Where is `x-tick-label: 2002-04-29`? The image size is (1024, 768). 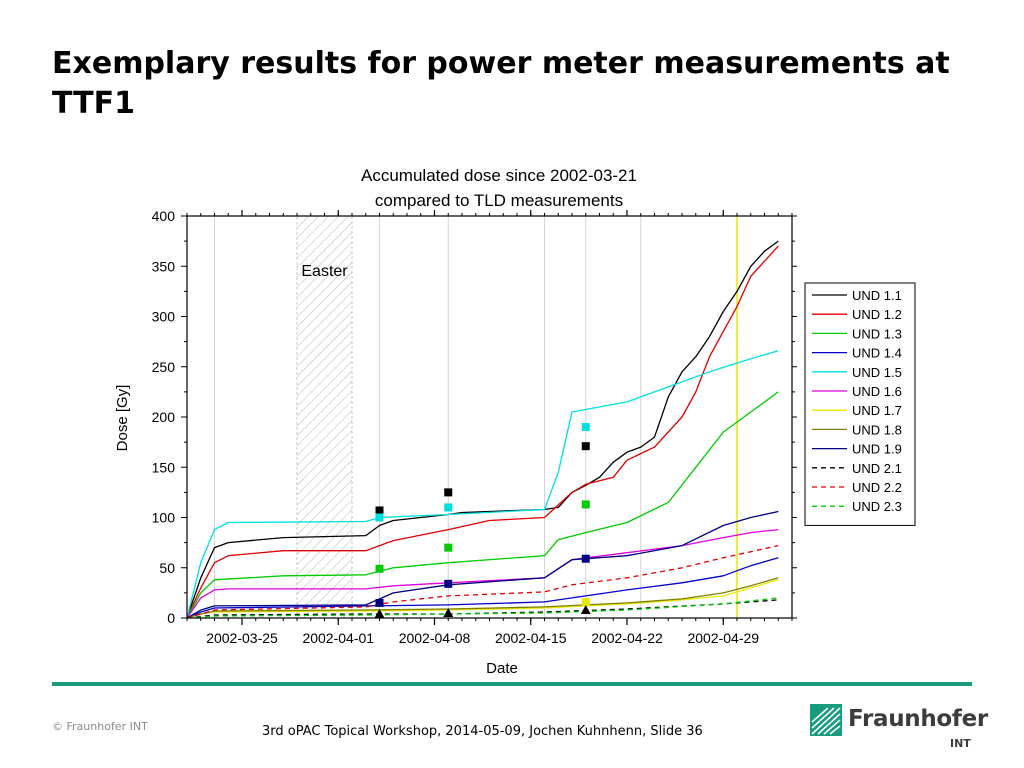
x-tick-label: 2002-04-29 is located at coordinates (723, 638).